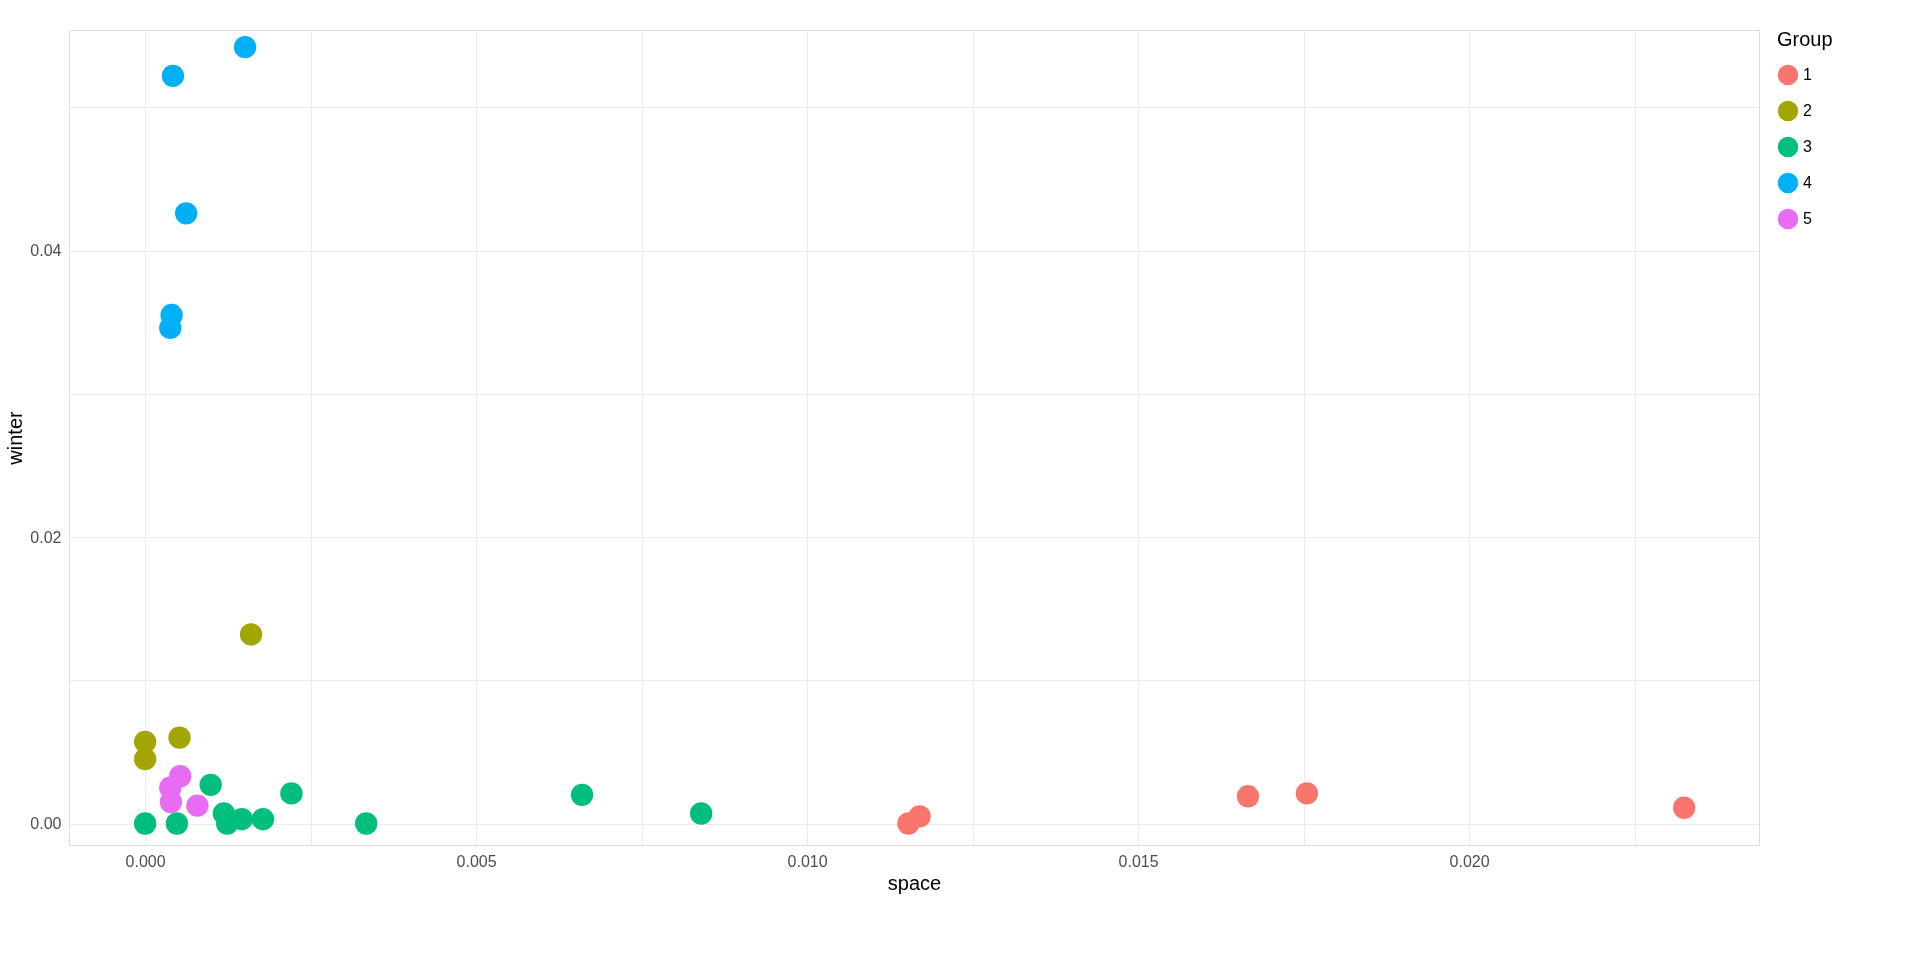 The width and height of the screenshot is (1920, 960). Describe the element at coordinates (1807, 146) in the screenshot. I see `legend-label: 3` at that location.